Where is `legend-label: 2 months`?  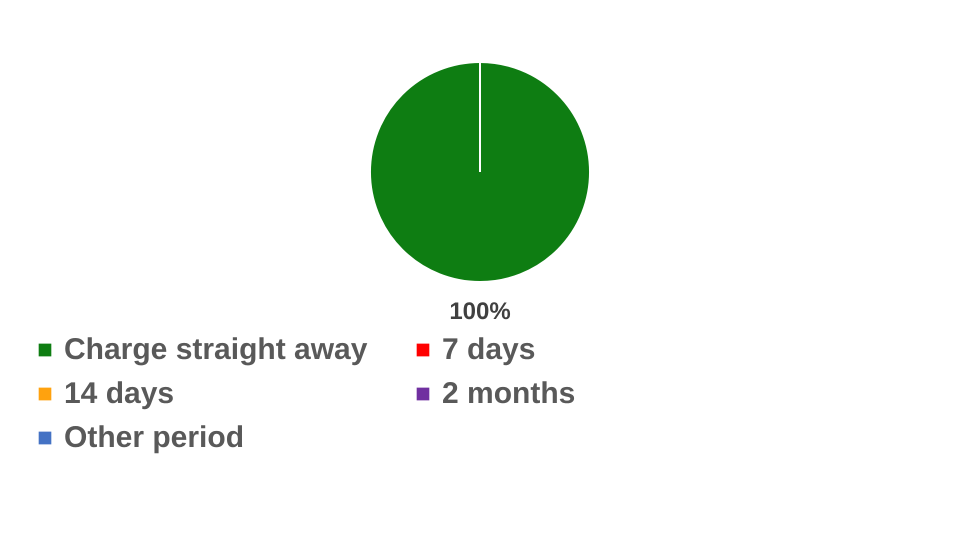 legend-label: 2 months is located at coordinates (509, 393).